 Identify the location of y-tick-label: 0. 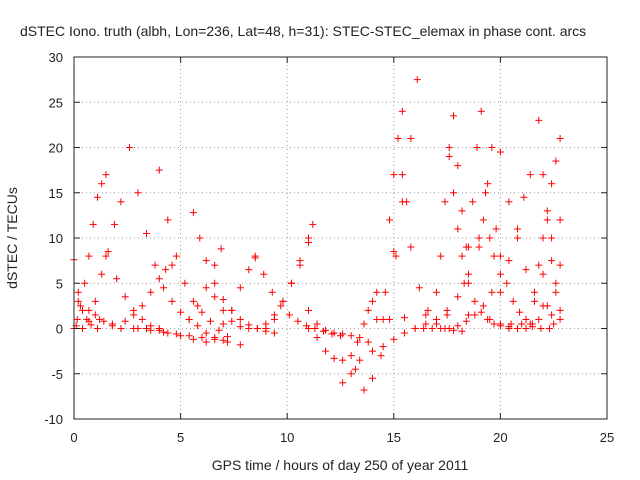
(59, 329).